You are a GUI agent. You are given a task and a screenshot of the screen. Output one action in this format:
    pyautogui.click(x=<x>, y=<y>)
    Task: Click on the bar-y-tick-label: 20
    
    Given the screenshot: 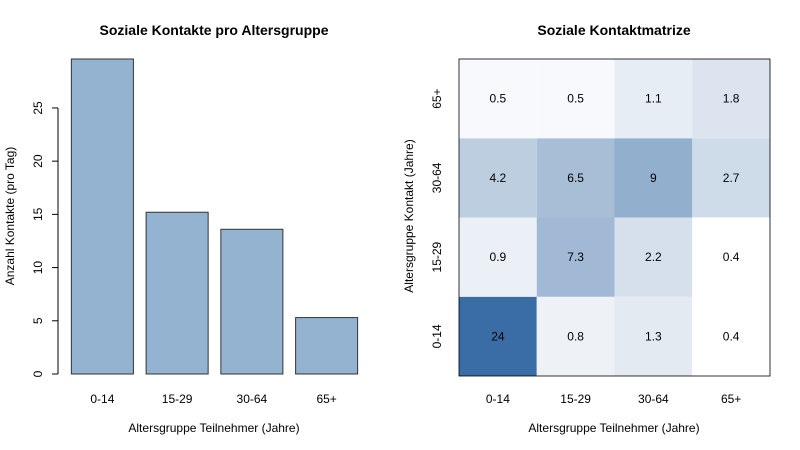 What is the action you would take?
    pyautogui.click(x=38, y=161)
    